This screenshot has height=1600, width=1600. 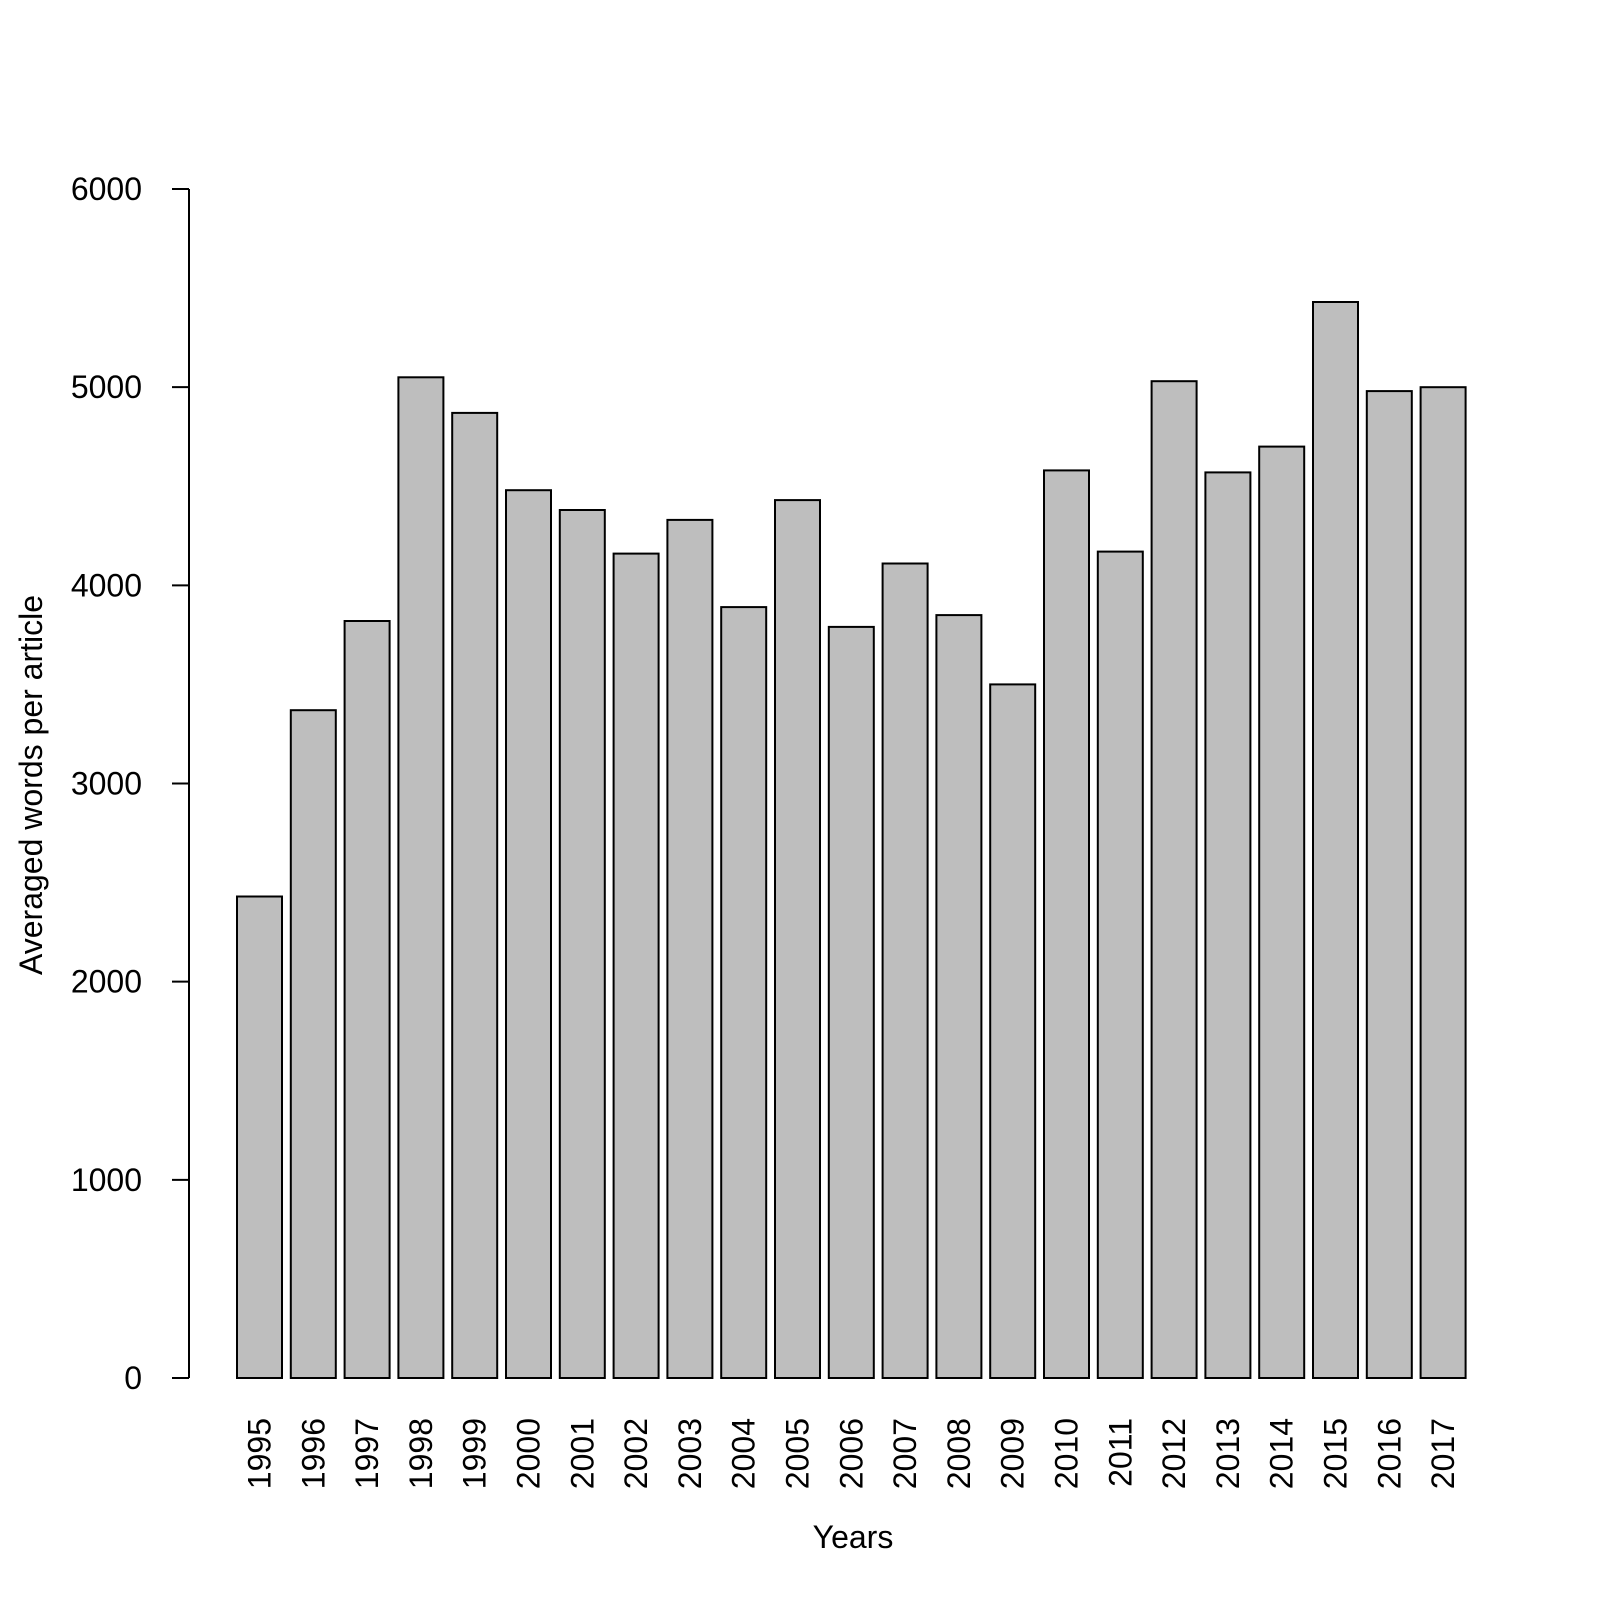 What do you see at coordinates (959, 1453) in the screenshot?
I see `x-tick-label: 2008` at bounding box center [959, 1453].